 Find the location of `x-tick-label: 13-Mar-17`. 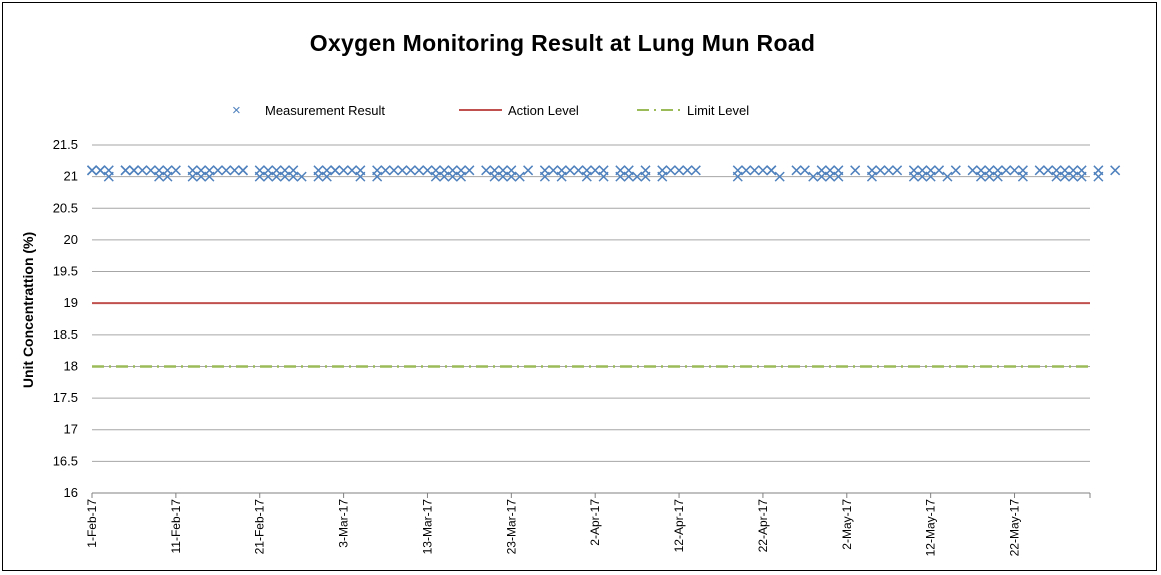

x-tick-label: 13-Mar-17 is located at coordinates (427, 527).